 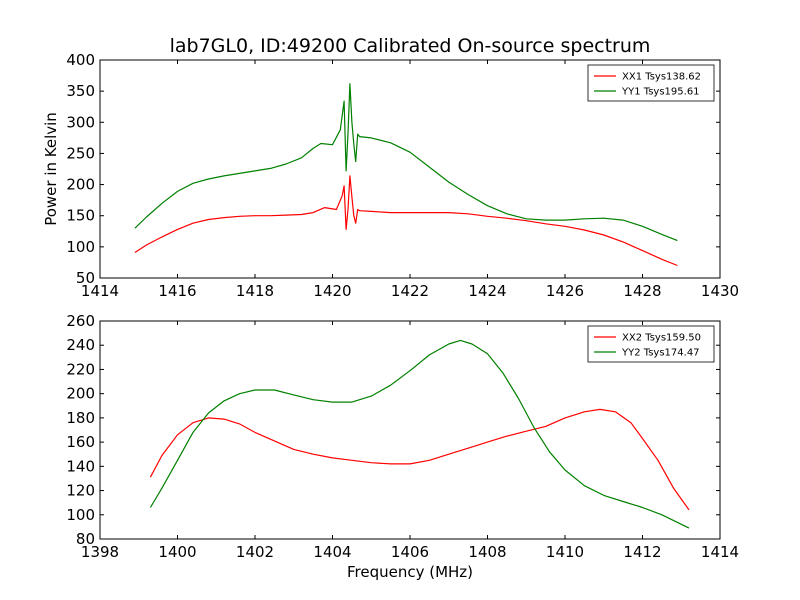 What do you see at coordinates (487, 291) in the screenshot?
I see `x-tick-label: 1424` at bounding box center [487, 291].